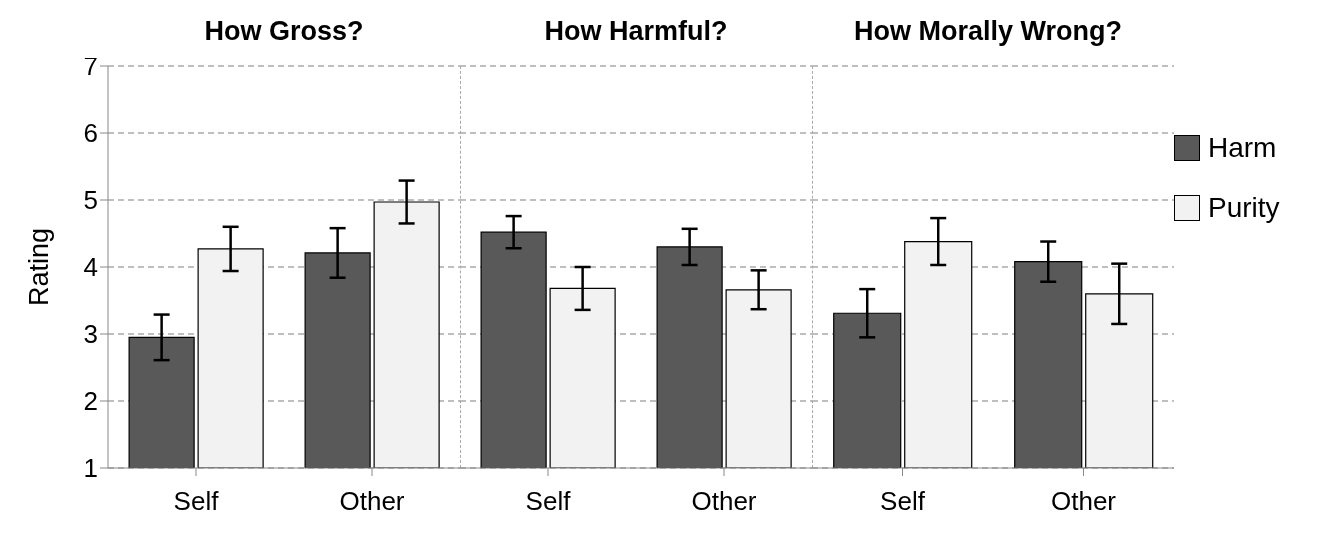  I want to click on chart-title: How Gross?, so click(284, 31).